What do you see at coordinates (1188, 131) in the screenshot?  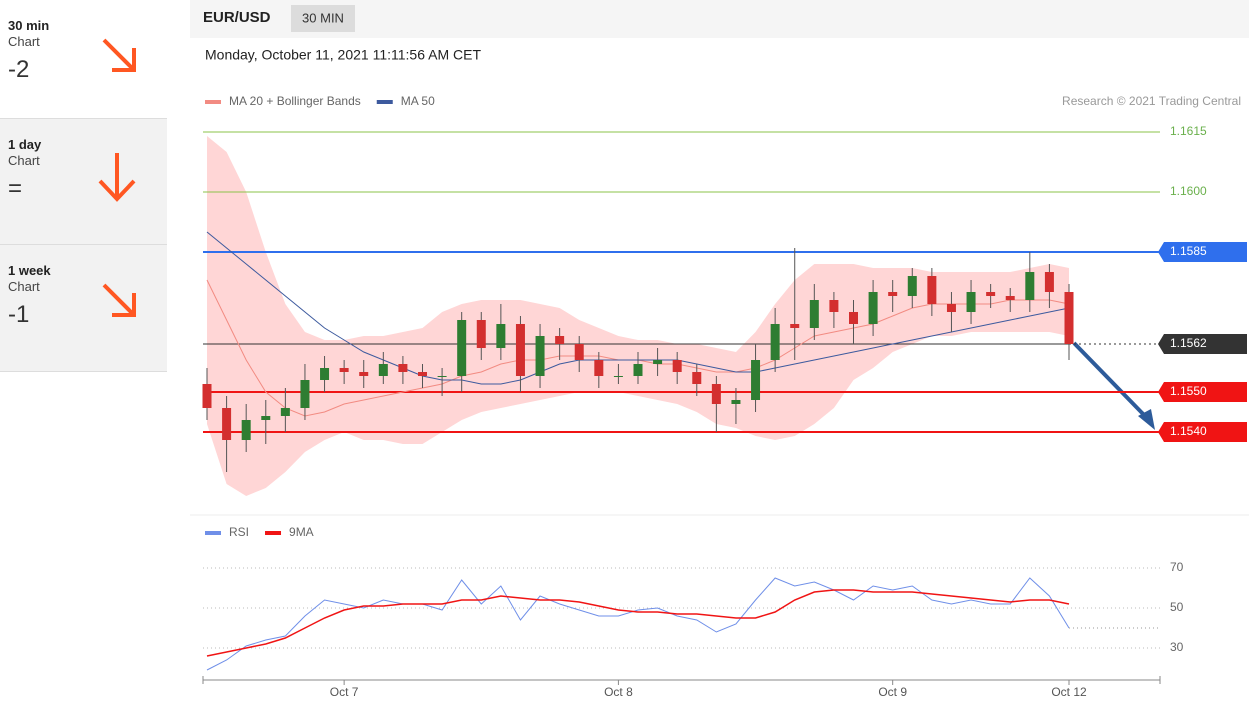 I see `level-label: 1.1615` at bounding box center [1188, 131].